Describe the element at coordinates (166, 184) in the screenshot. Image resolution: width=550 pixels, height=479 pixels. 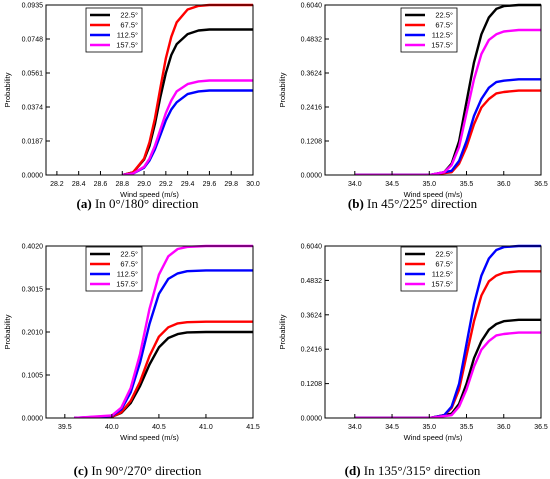
I see `x-tick-label: 29.2` at that location.